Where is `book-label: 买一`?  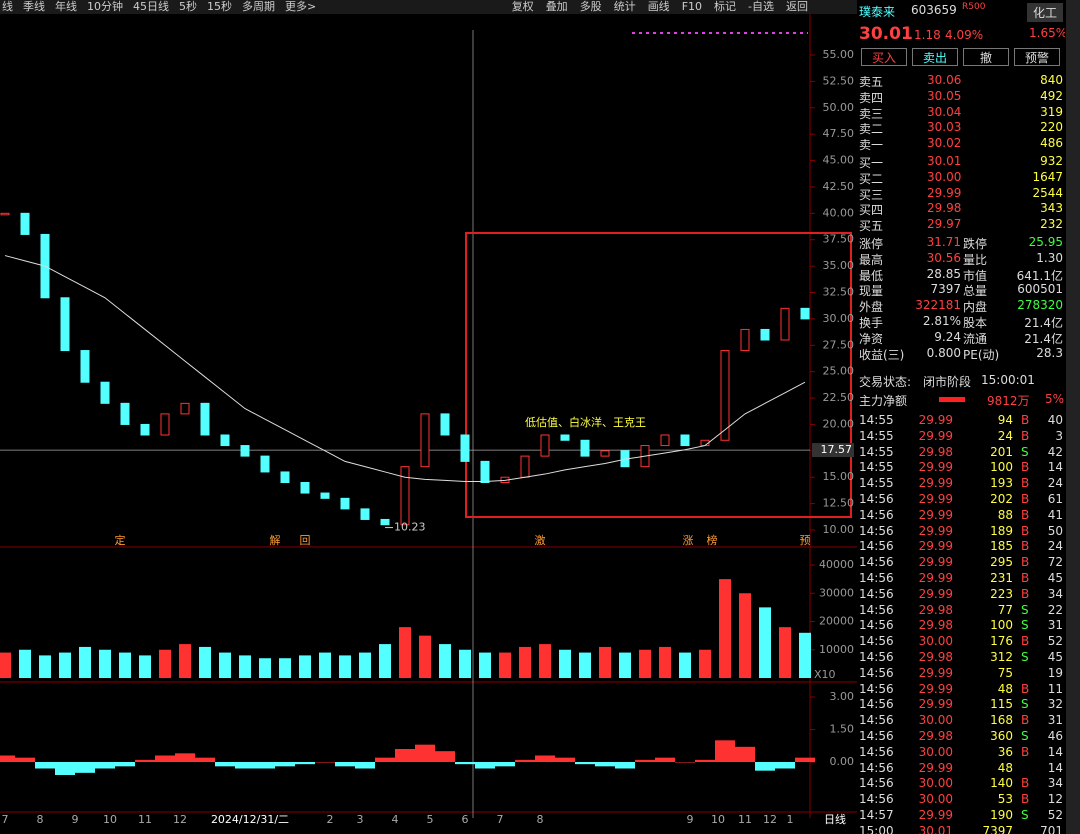 book-label: 买一 is located at coordinates (871, 163).